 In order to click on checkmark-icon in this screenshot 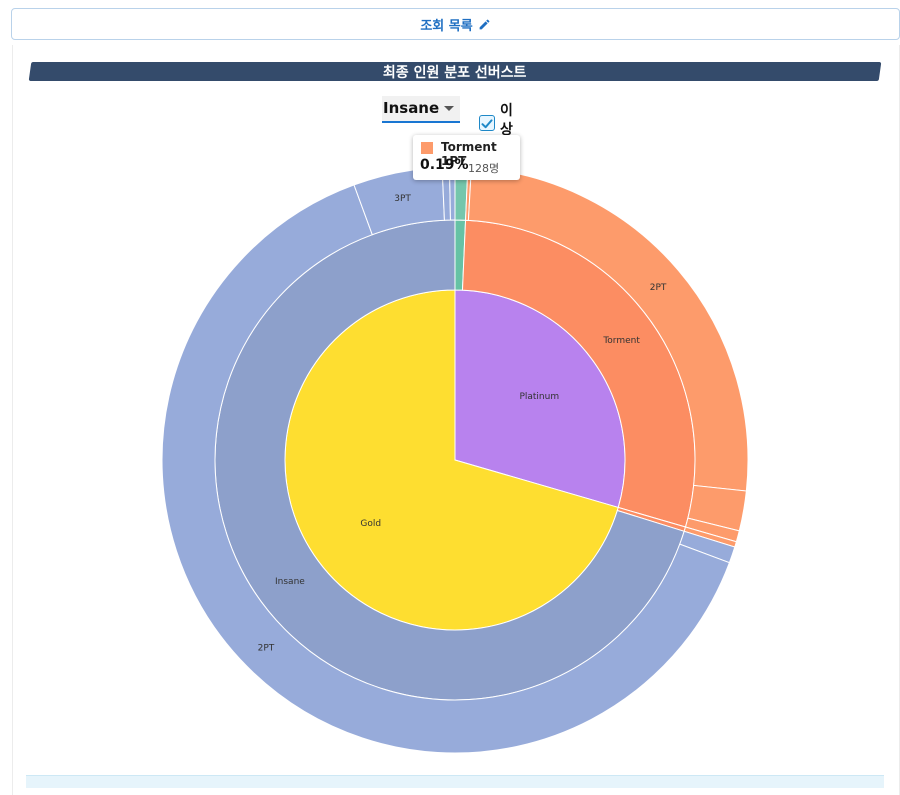, I will do `click(487, 124)`.